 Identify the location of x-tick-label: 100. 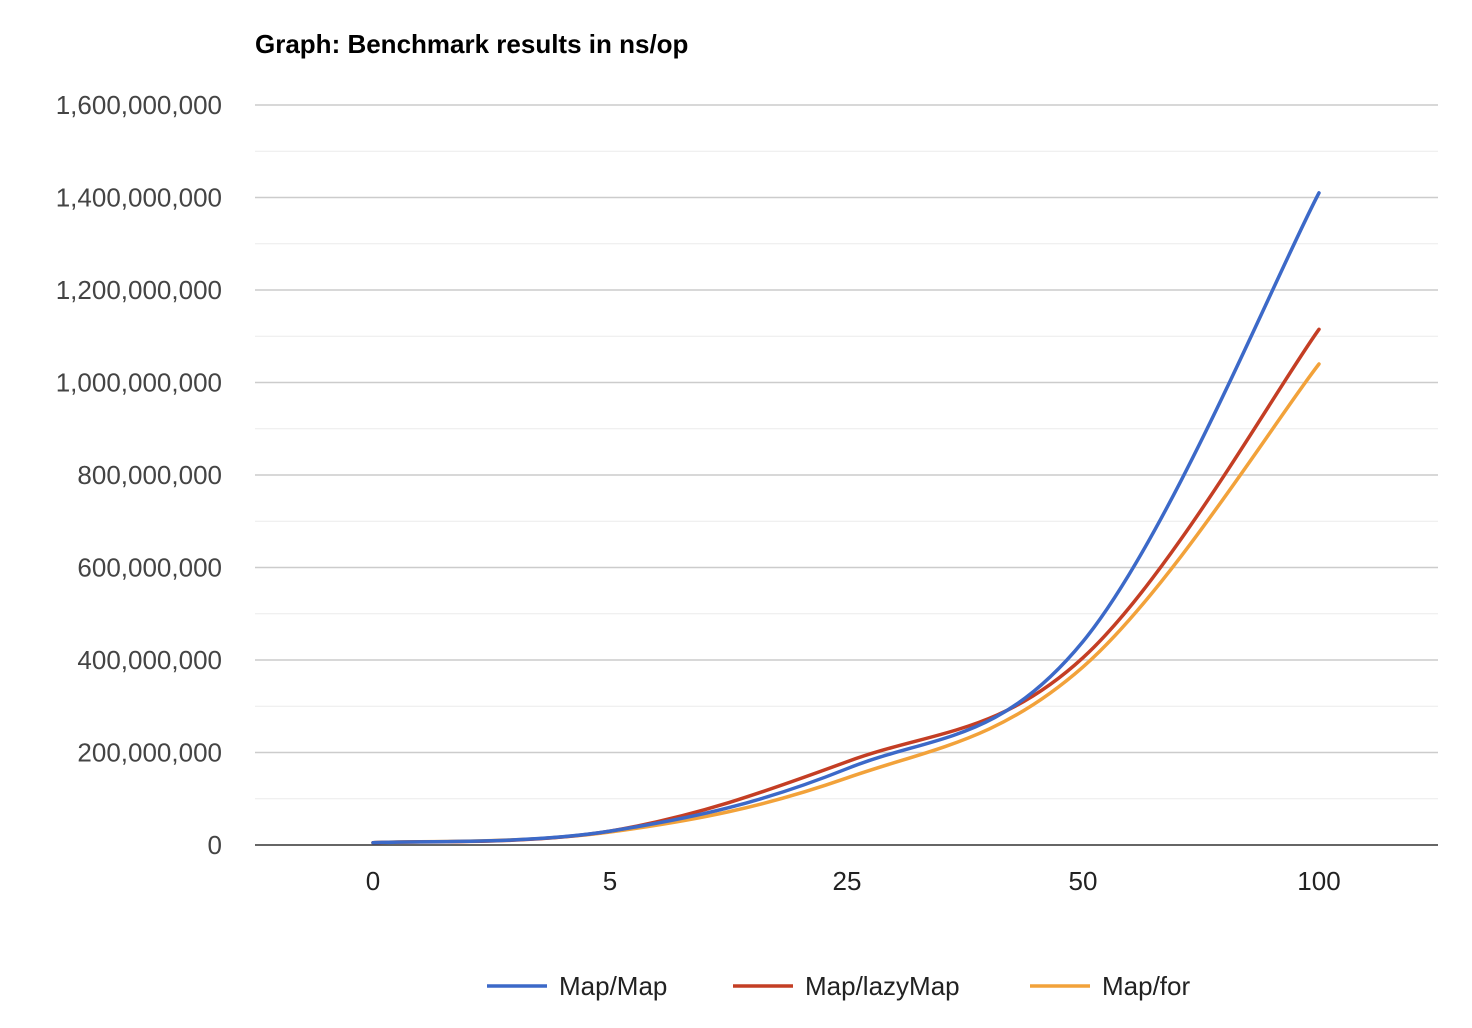
(1318, 881).